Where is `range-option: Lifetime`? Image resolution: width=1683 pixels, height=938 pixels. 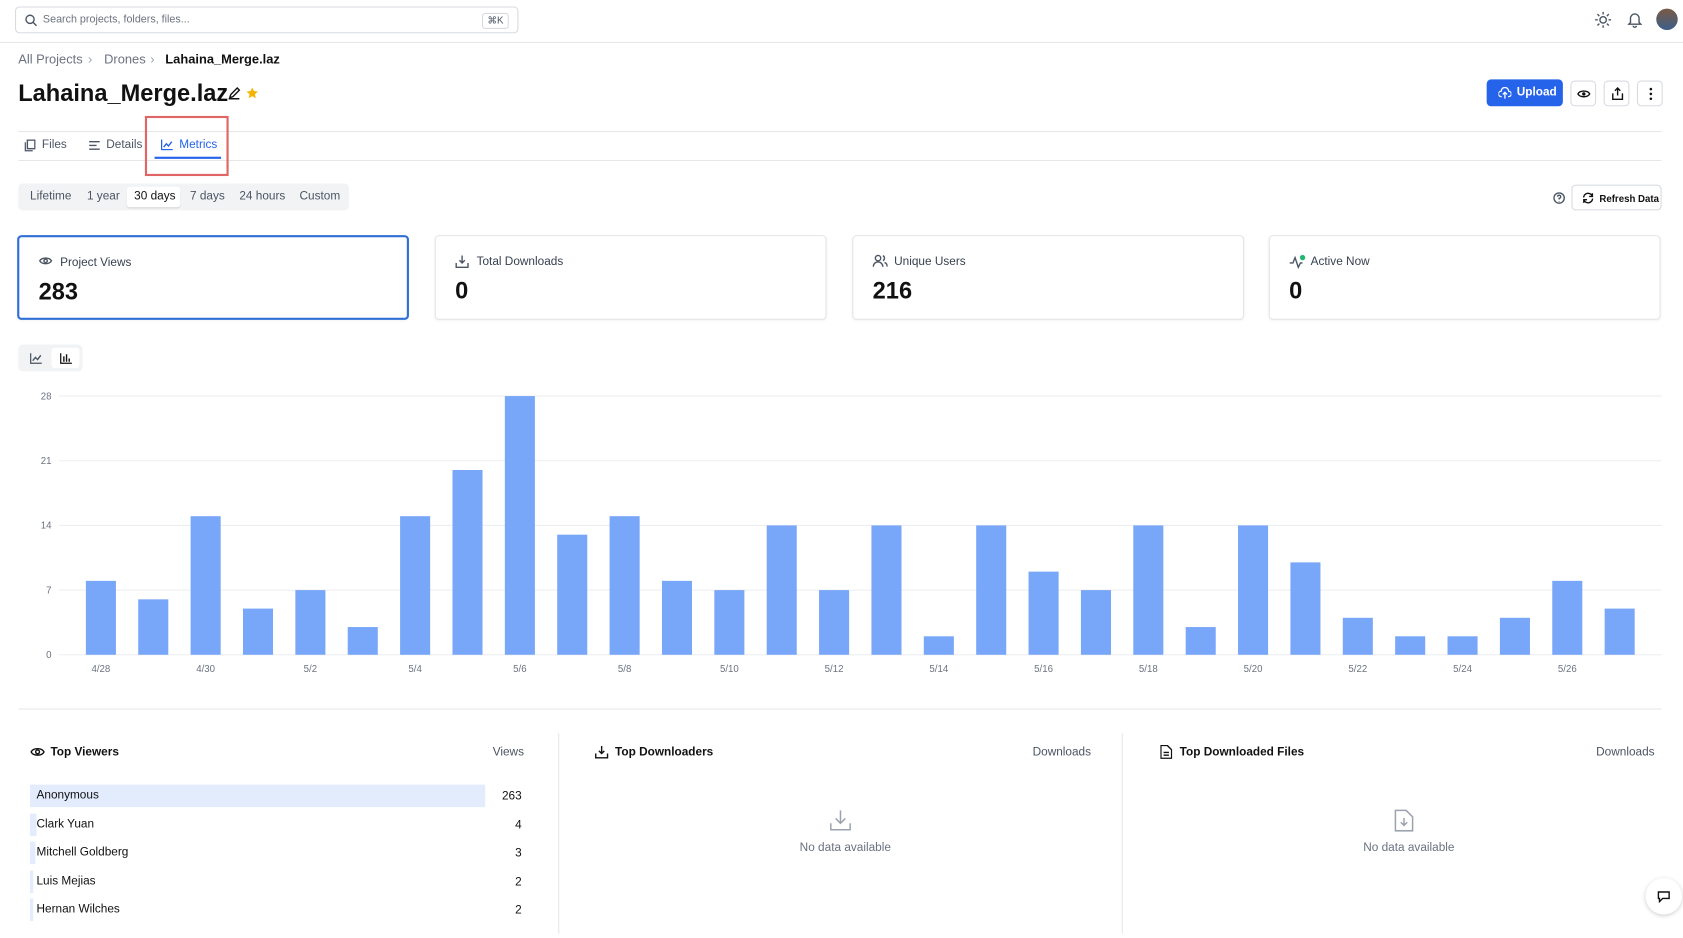 range-option: Lifetime is located at coordinates (51, 196).